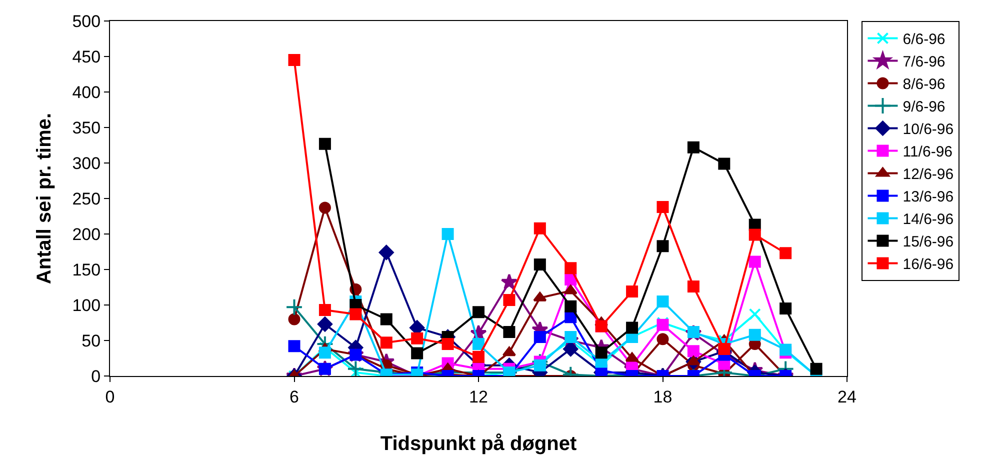  I want to click on legend-label: 15/6-96, so click(928, 242).